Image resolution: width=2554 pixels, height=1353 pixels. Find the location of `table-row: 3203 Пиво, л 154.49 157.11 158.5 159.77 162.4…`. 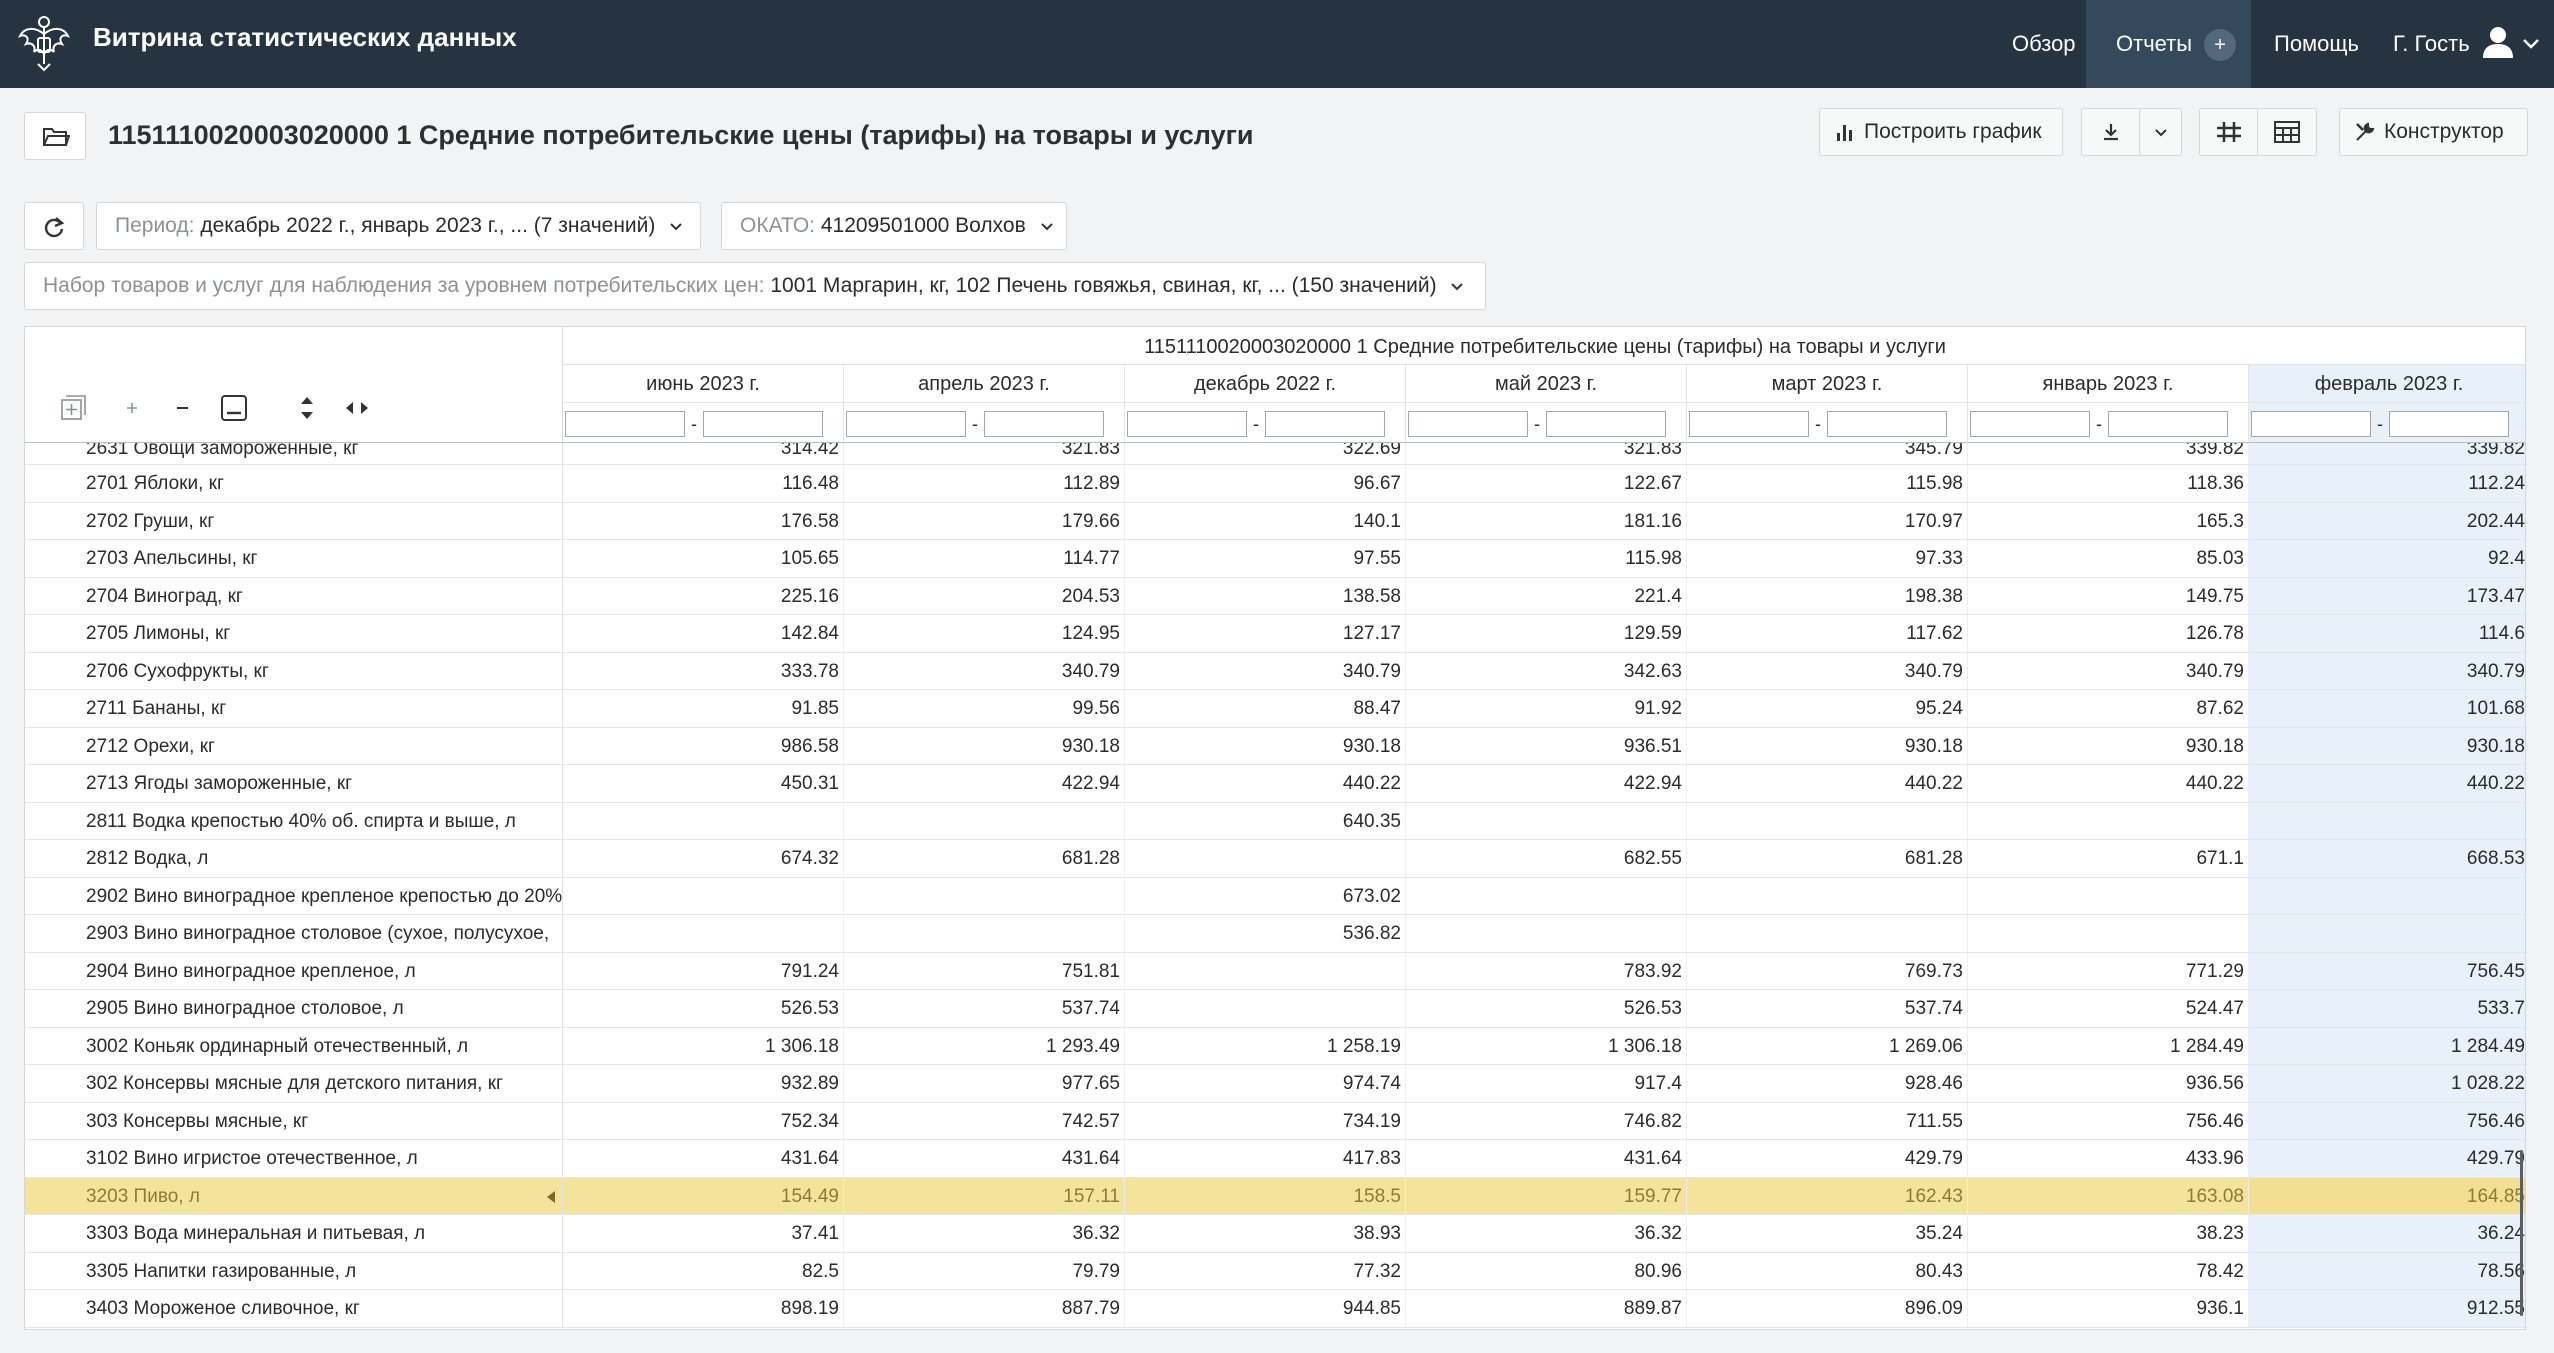

table-row: 3203 Пиво, л 154.49 157.11 158.5 159.77 162.4… is located at coordinates (1275, 1196).